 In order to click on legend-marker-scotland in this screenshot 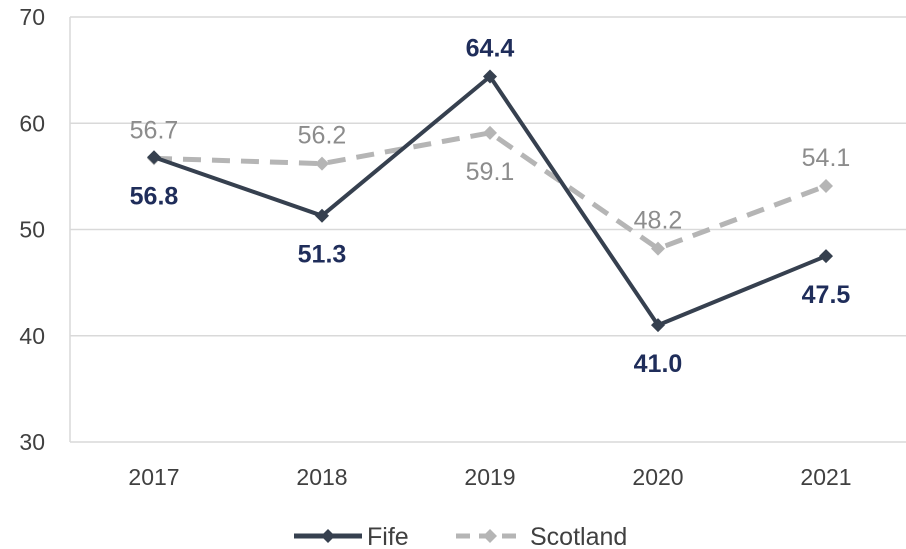, I will do `click(490, 536)`.